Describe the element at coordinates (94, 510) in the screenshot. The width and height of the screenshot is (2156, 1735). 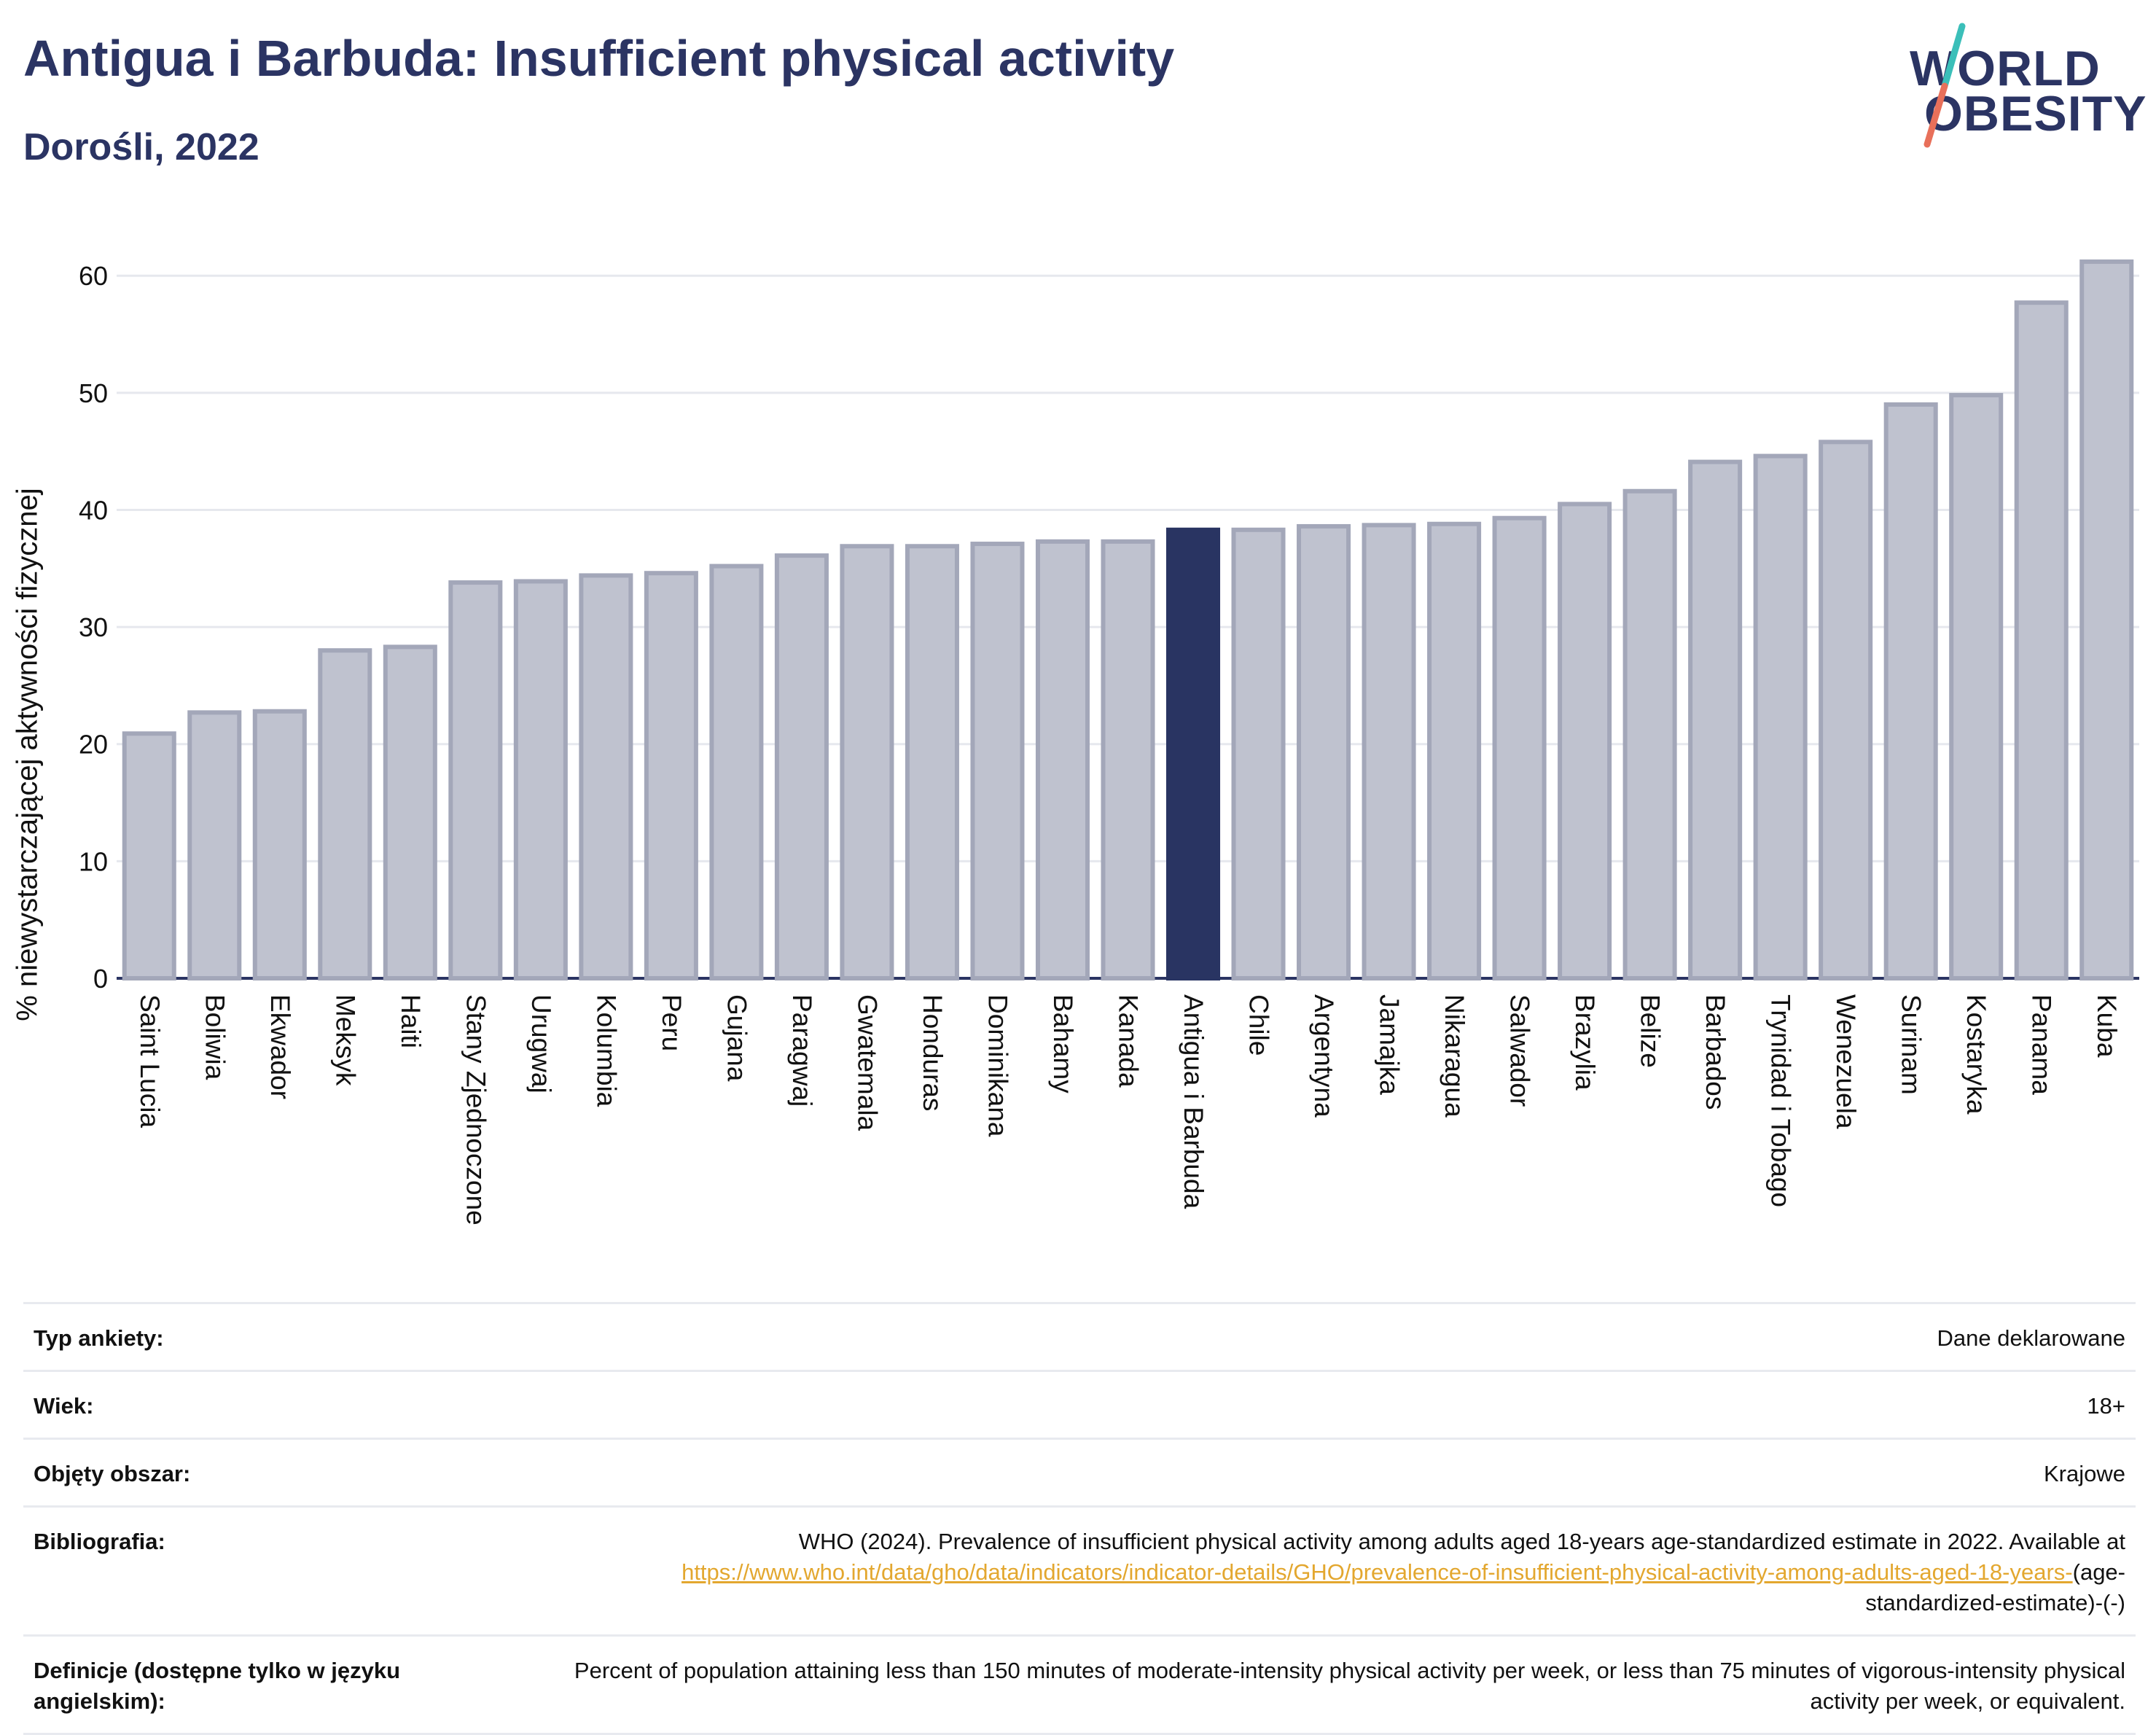
I see `y-tick-label: 40` at that location.